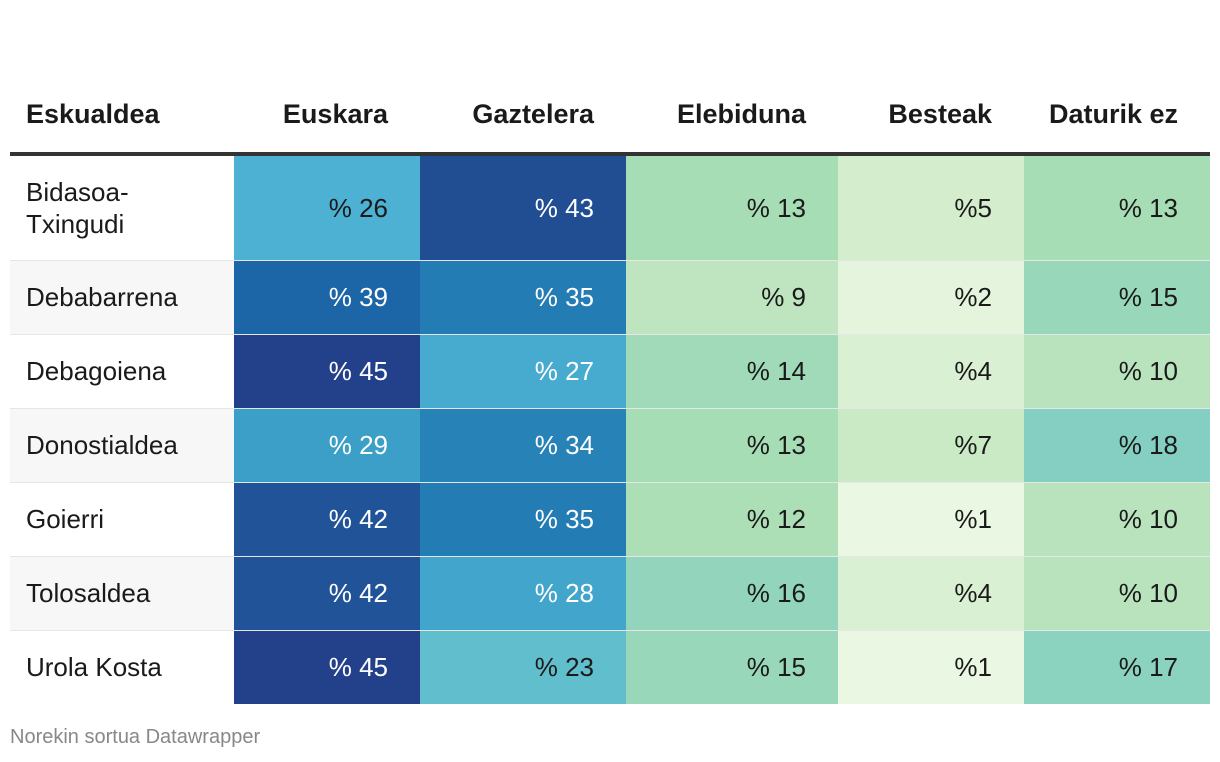  What do you see at coordinates (122, 98) in the screenshot?
I see `column-header-eskualdea: Eskualdea` at bounding box center [122, 98].